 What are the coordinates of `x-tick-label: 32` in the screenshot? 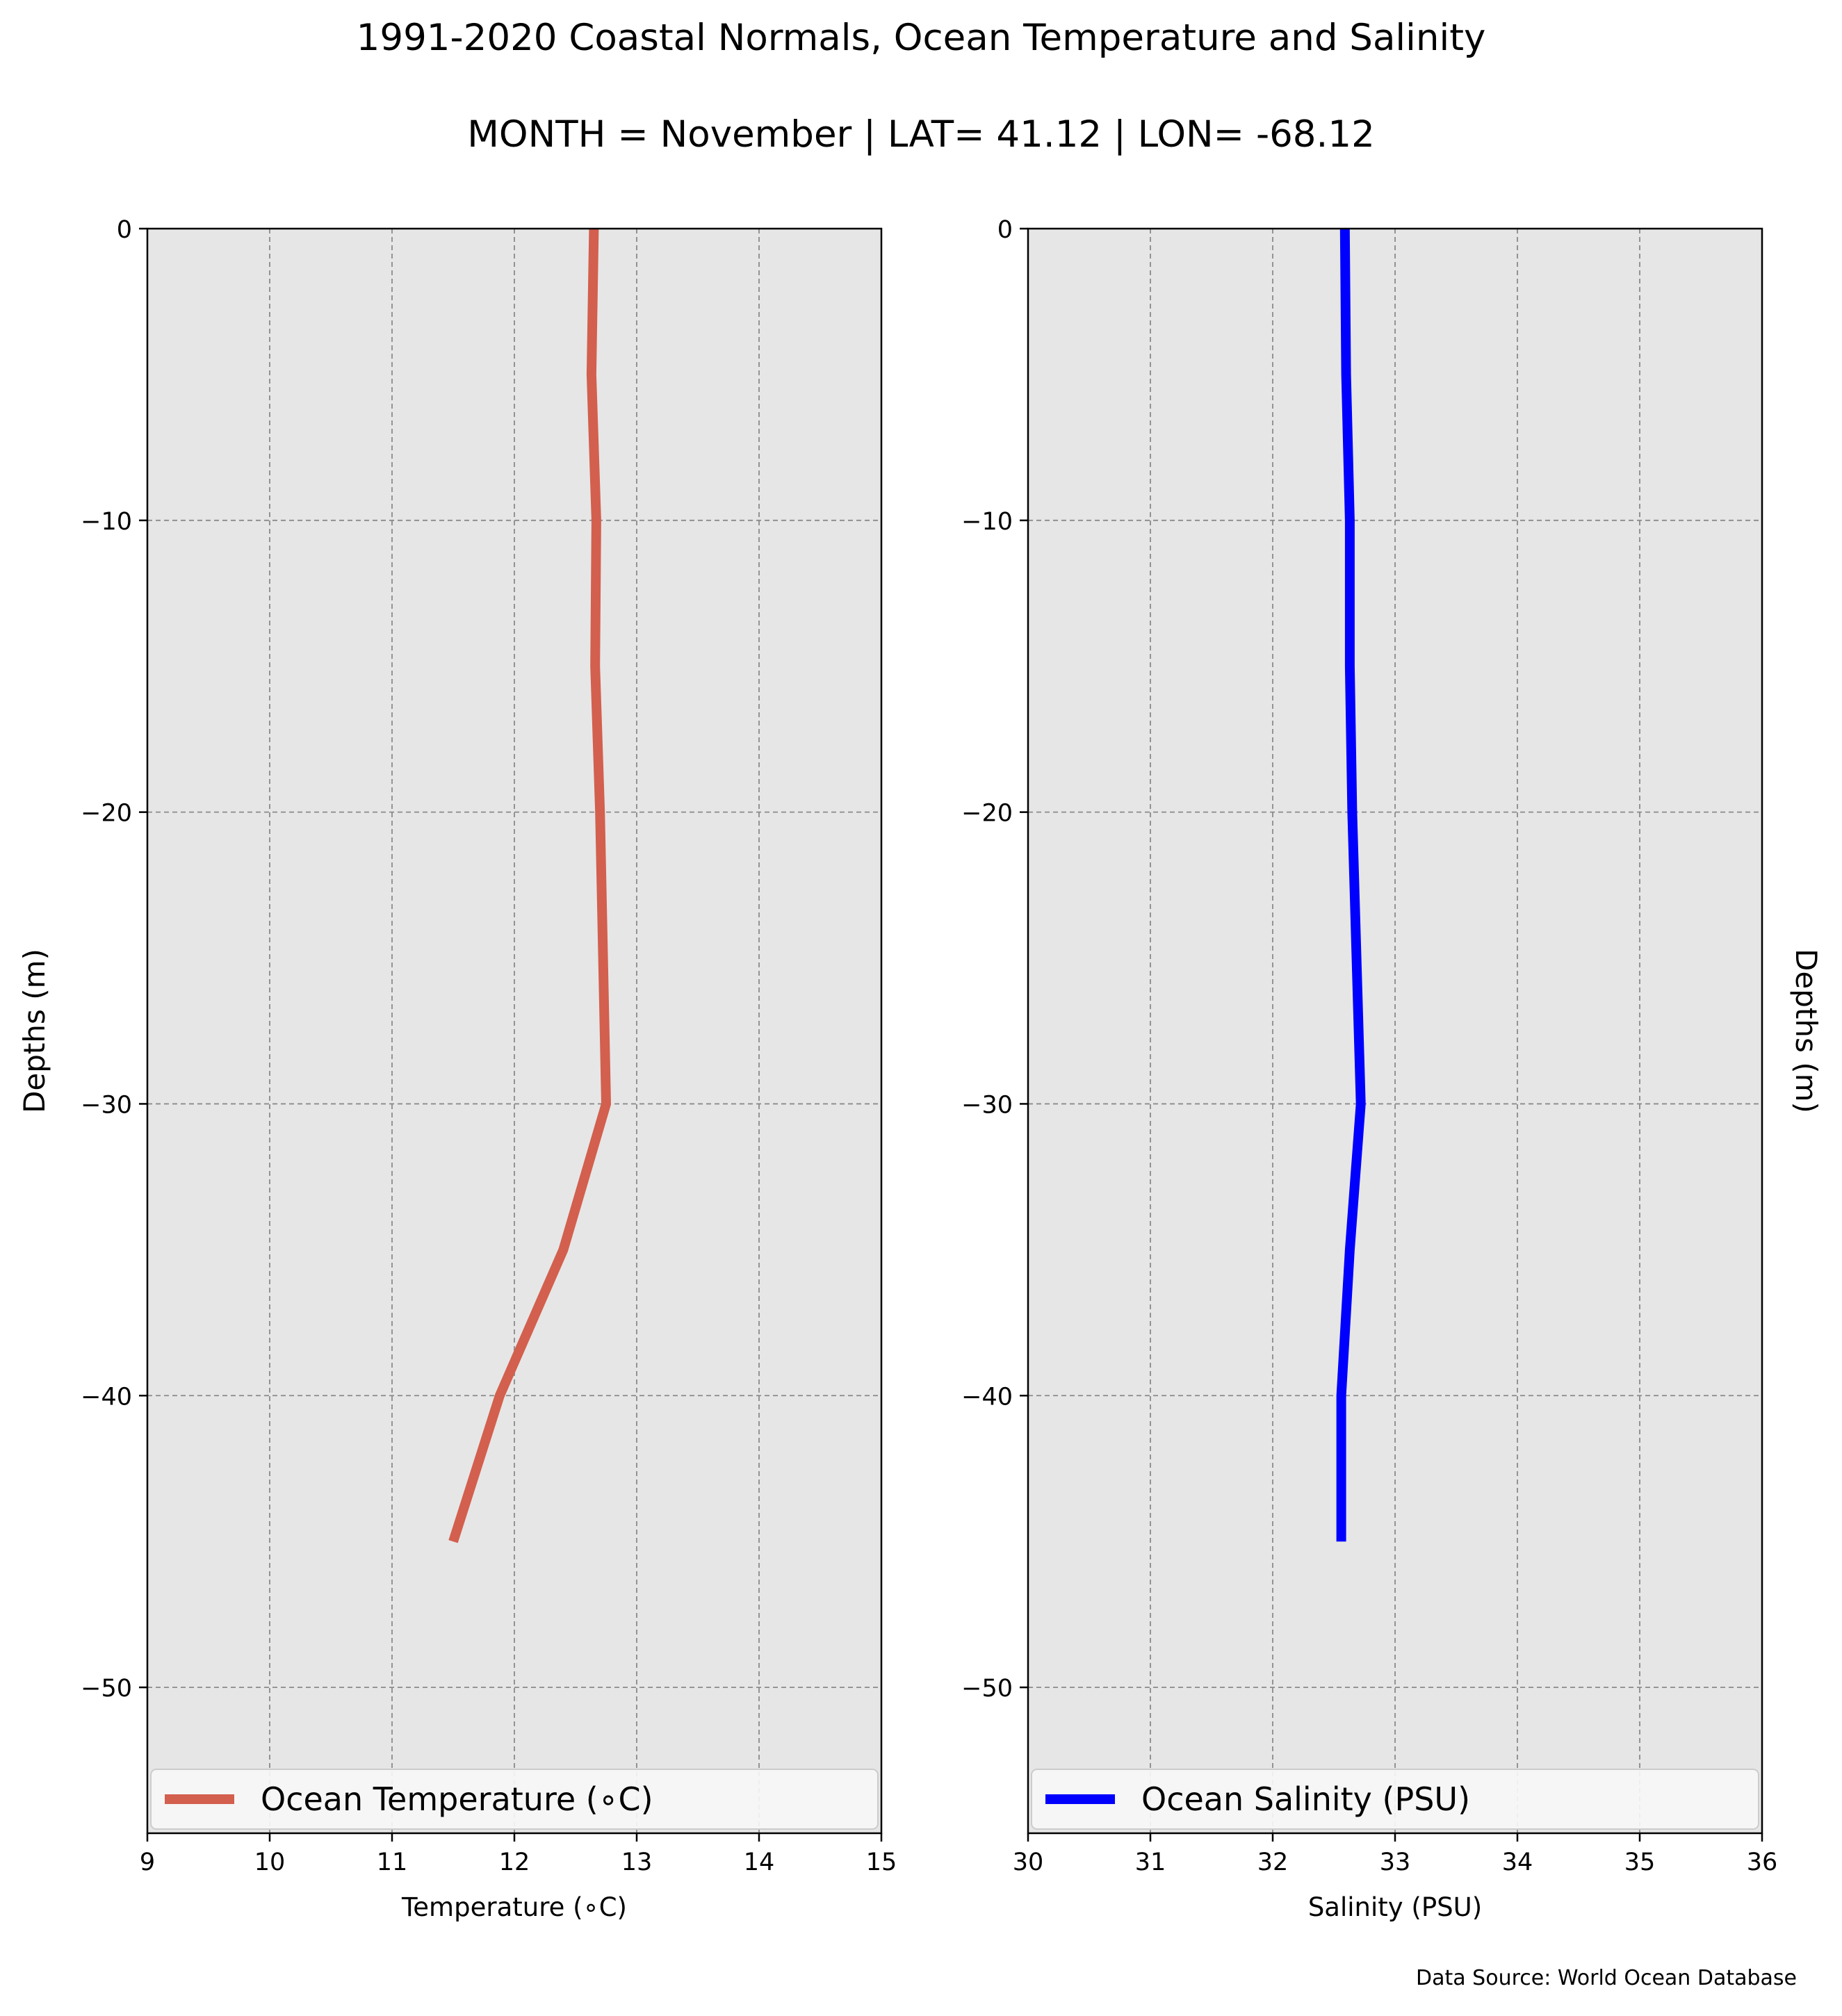 It's located at (1273, 1863).